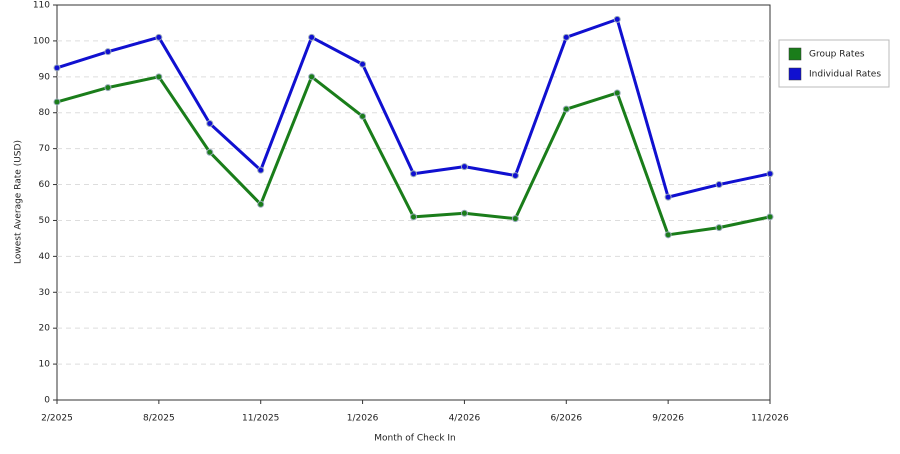 The height and width of the screenshot is (454, 900). I want to click on x-tick-label: 2/2025, so click(57, 419).